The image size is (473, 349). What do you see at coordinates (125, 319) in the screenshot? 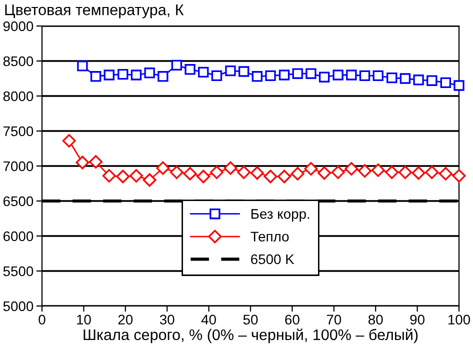
I see `x-tick-label: 20` at bounding box center [125, 319].